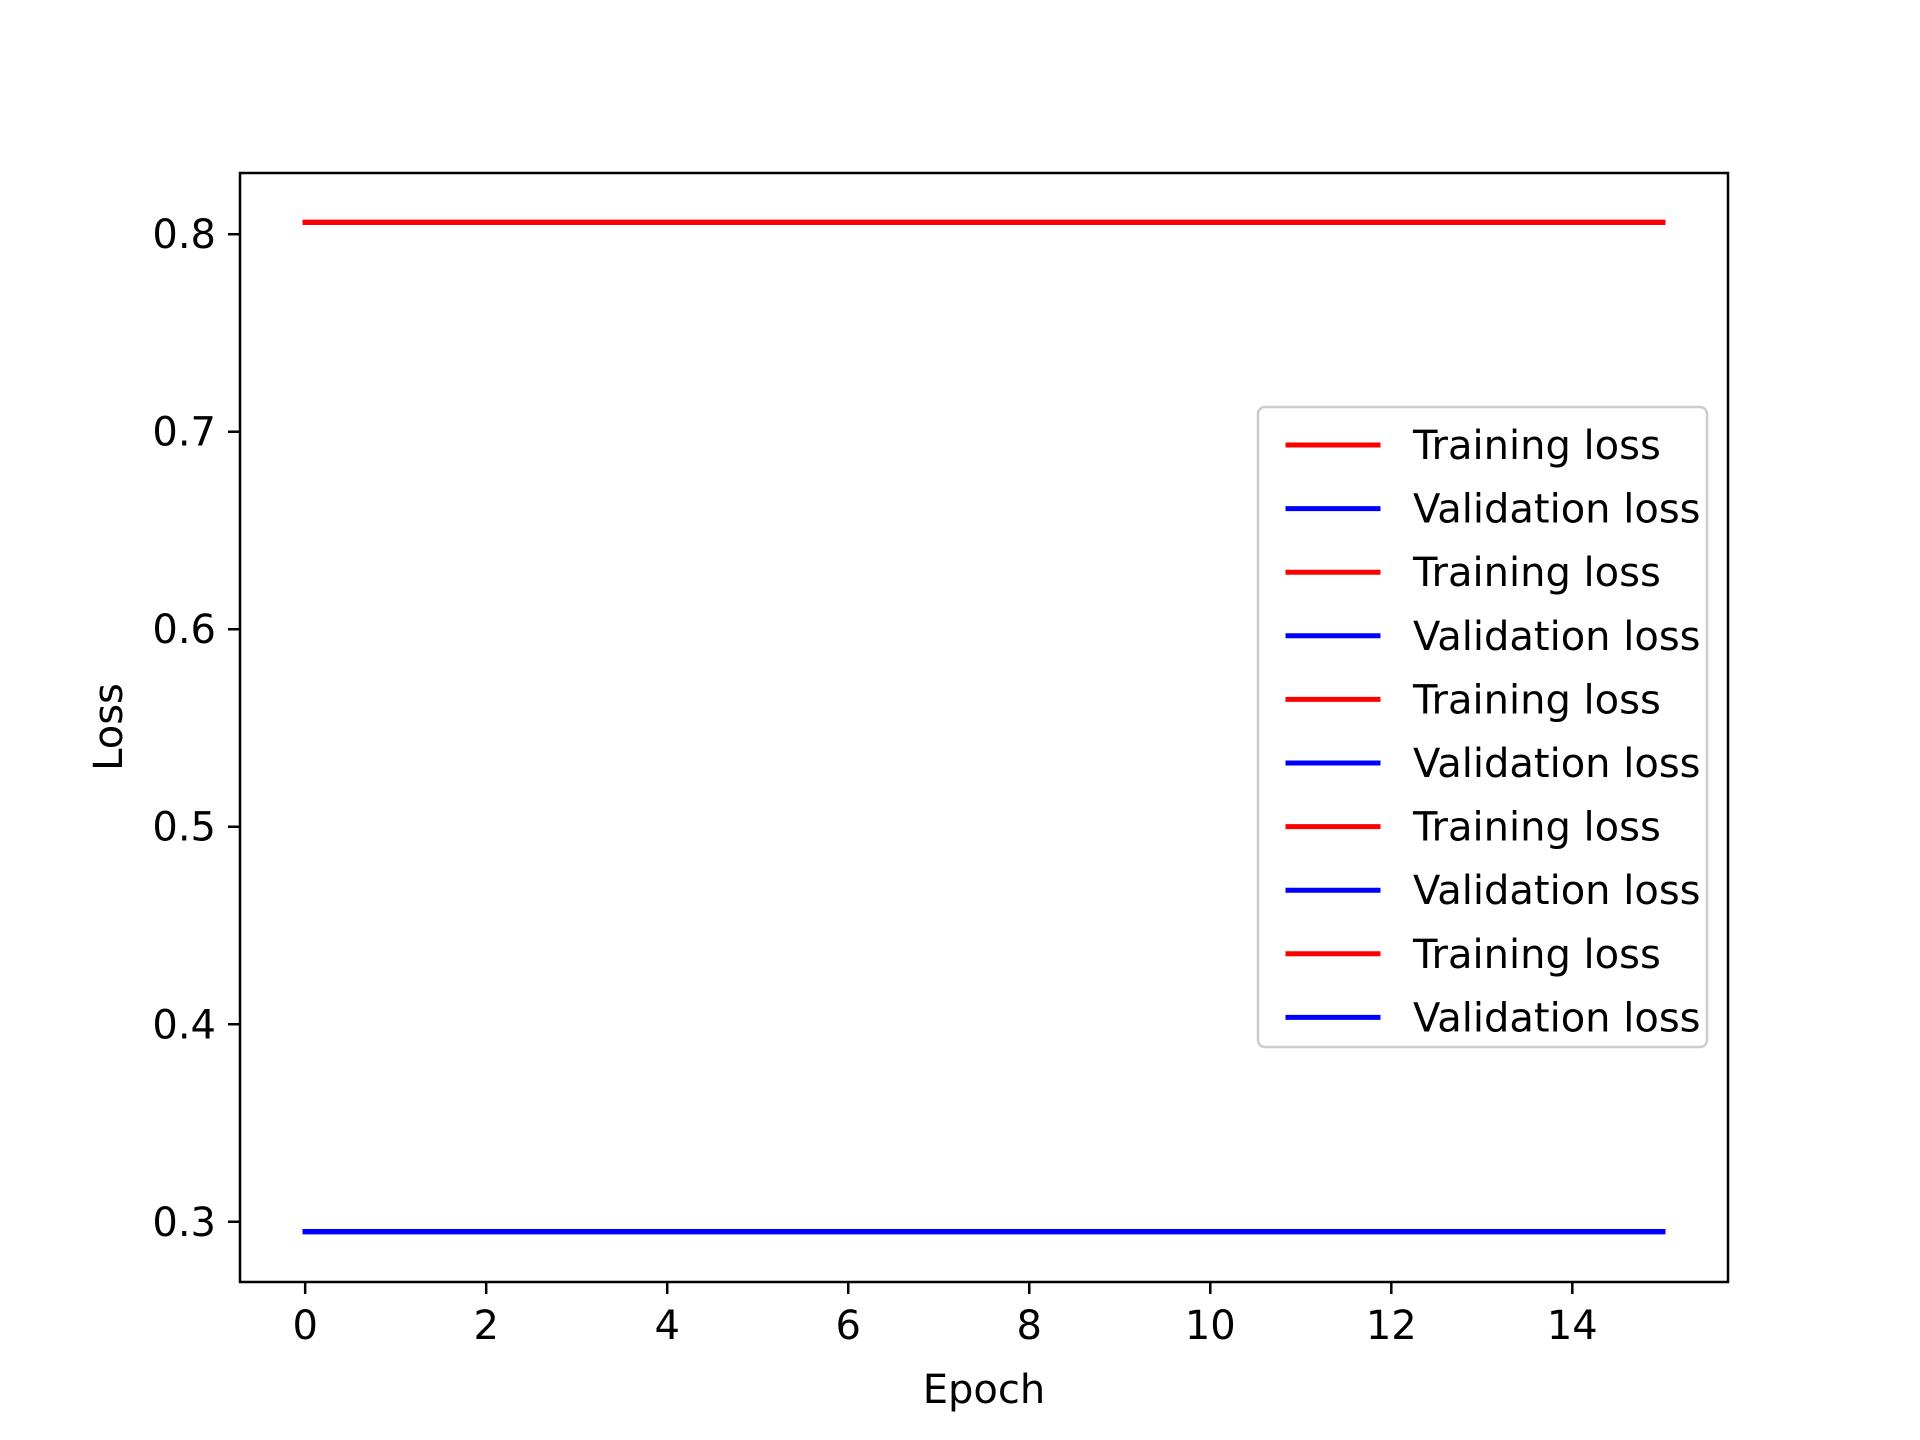 Image resolution: width=1920 pixels, height=1440 pixels. What do you see at coordinates (1536, 700) in the screenshot?
I see `legend-label-5: Training loss` at bounding box center [1536, 700].